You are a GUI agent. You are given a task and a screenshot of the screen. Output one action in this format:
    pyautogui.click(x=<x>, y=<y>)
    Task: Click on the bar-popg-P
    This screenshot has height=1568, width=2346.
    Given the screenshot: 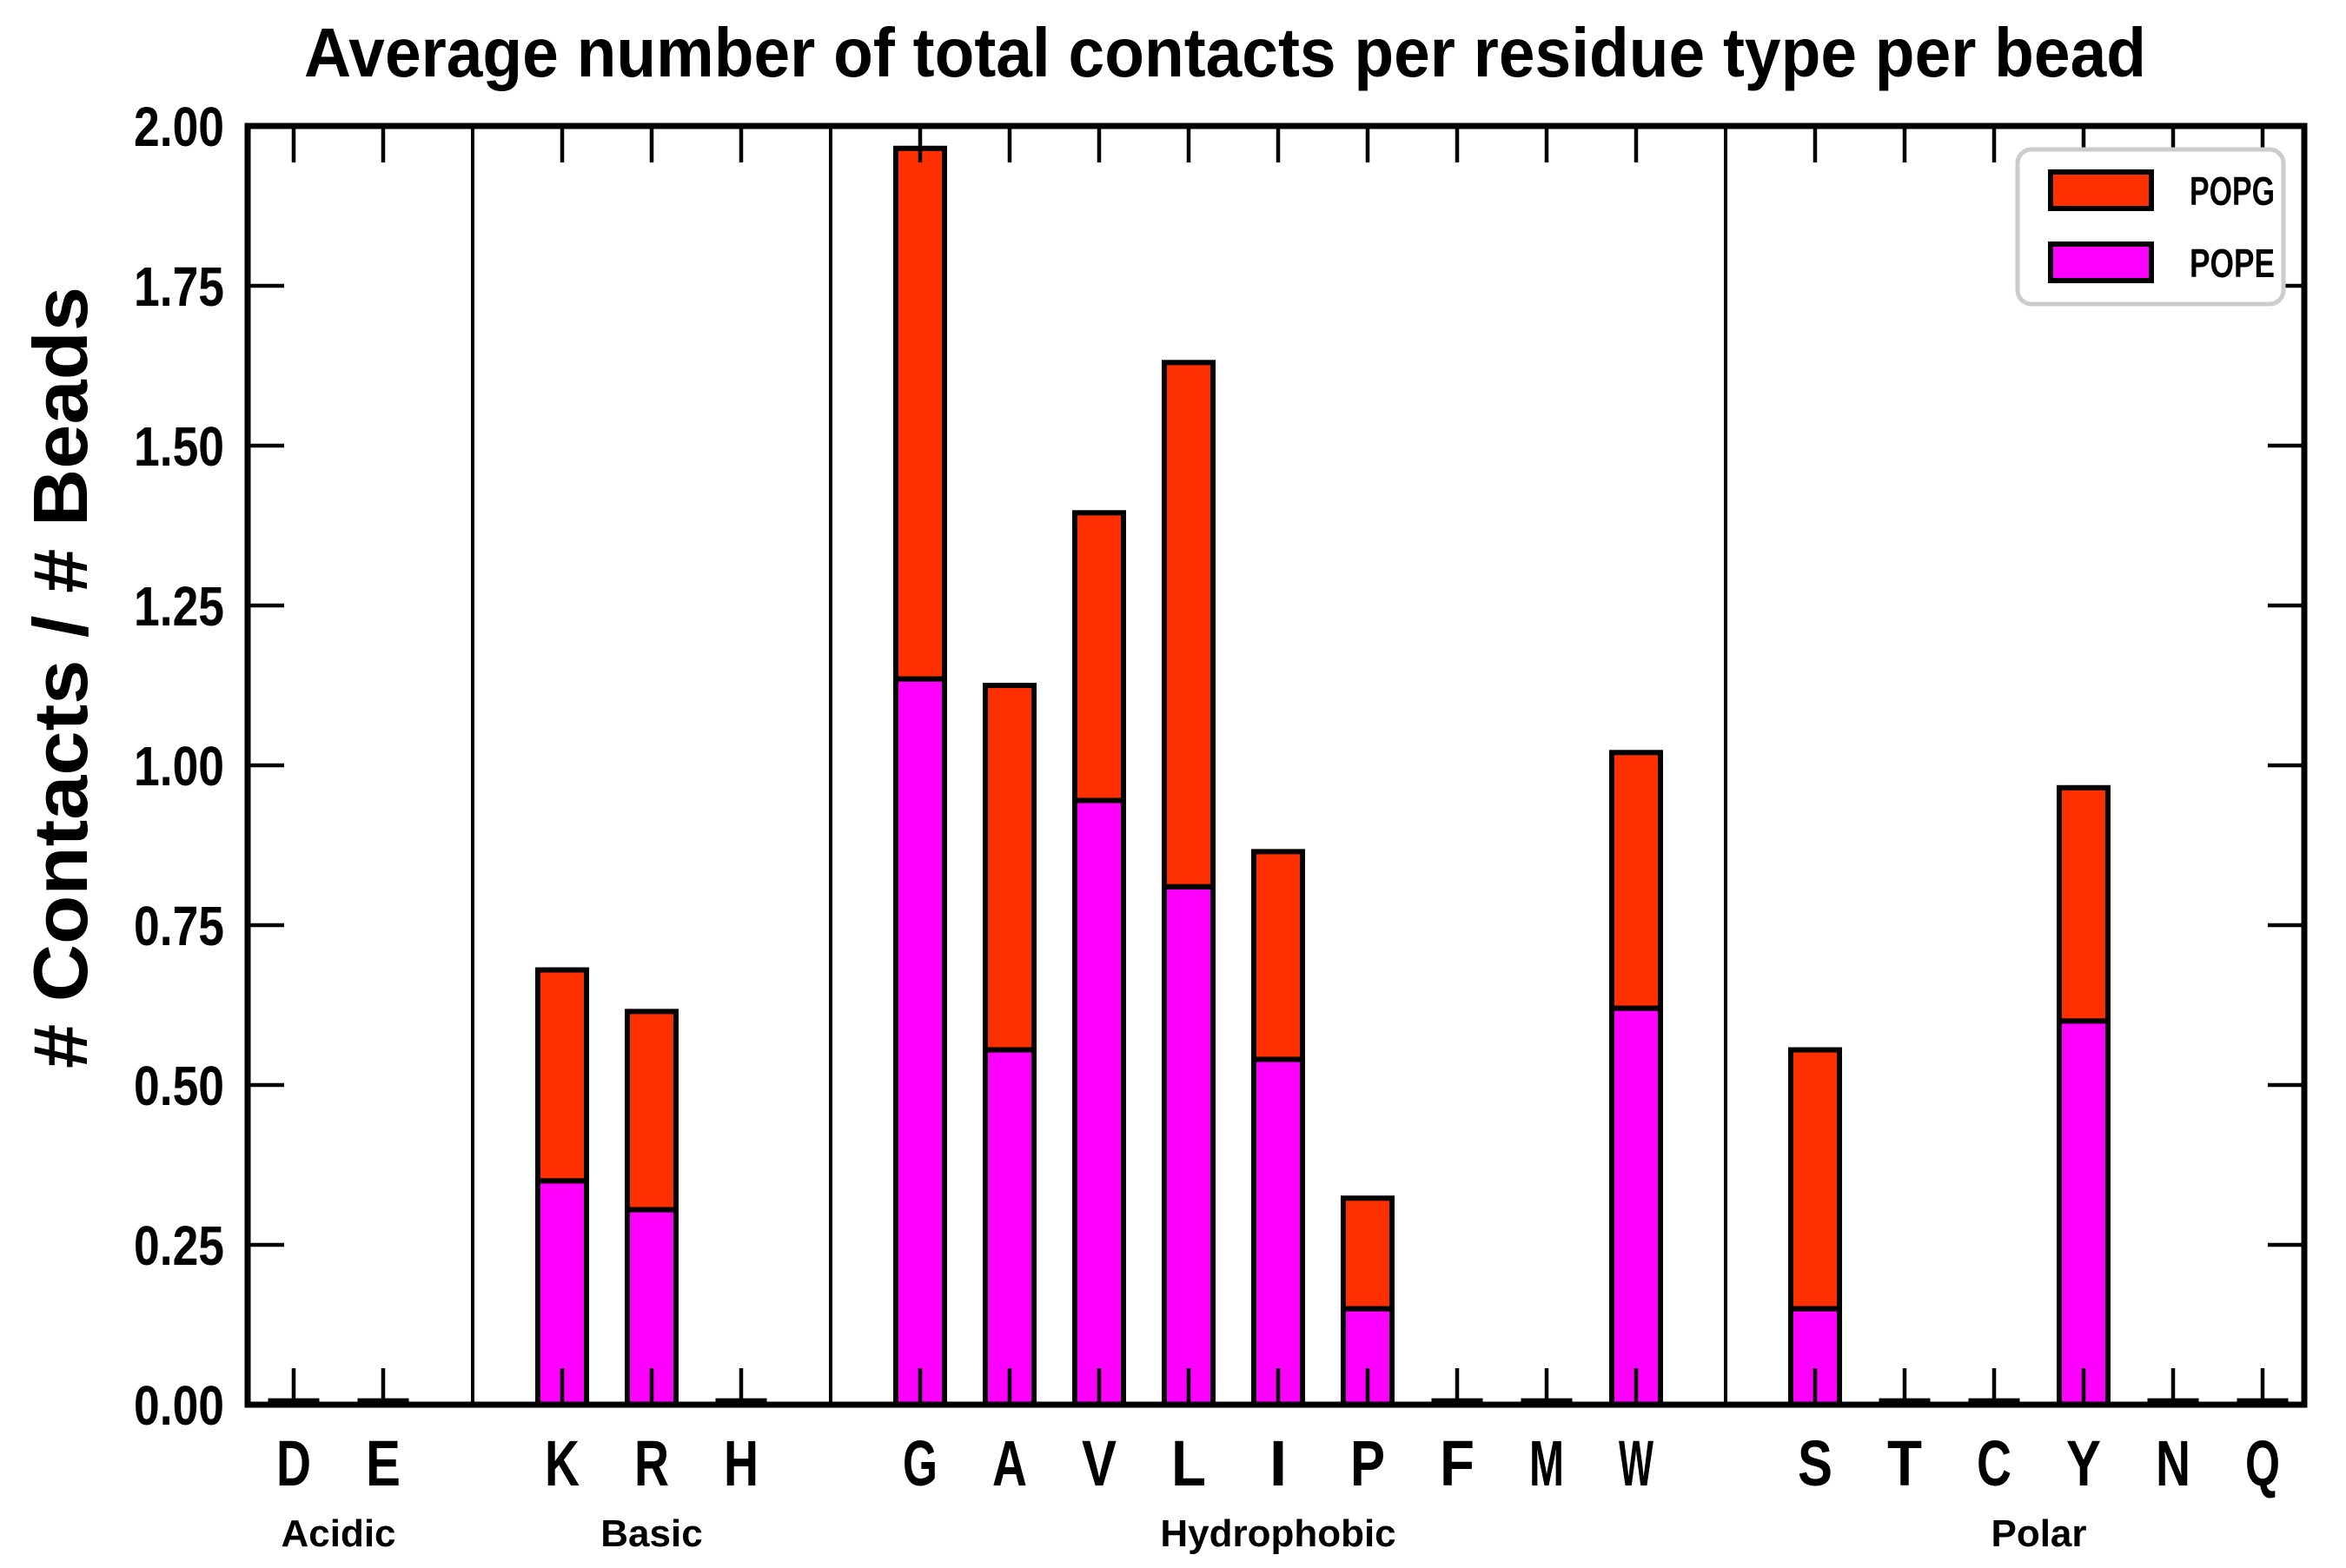 What is the action you would take?
    pyautogui.click(x=1368, y=1253)
    